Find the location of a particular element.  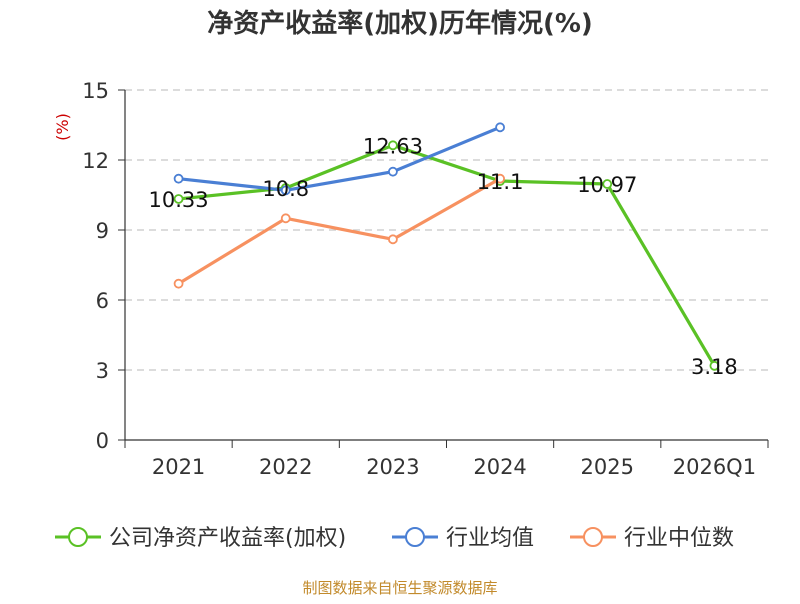

y-tick-label: 15 is located at coordinates (95, 91).